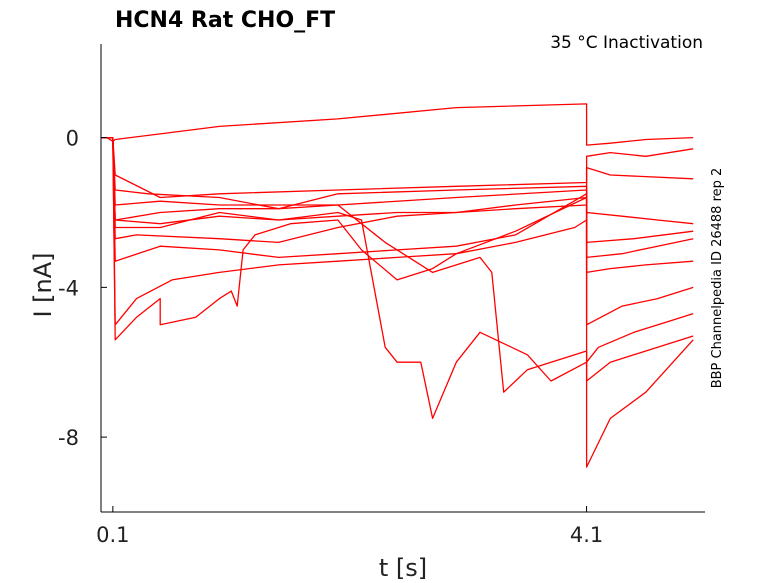 The width and height of the screenshot is (778, 583). I want to click on y-tick-label-1: 0, so click(72, 139).